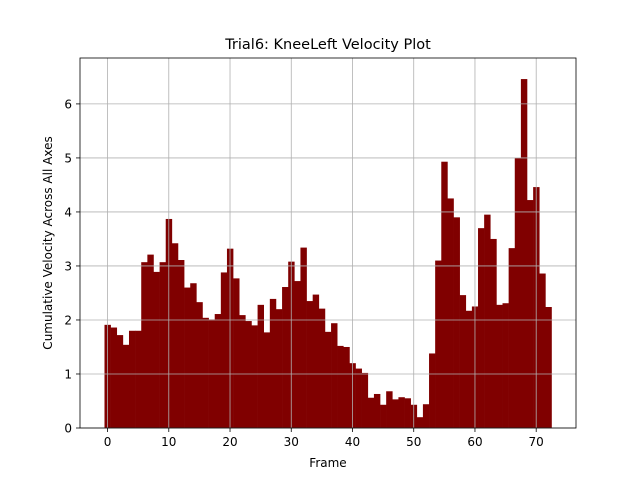 This screenshot has width=640, height=480. I want to click on y-tick-label: 5, so click(68, 158).